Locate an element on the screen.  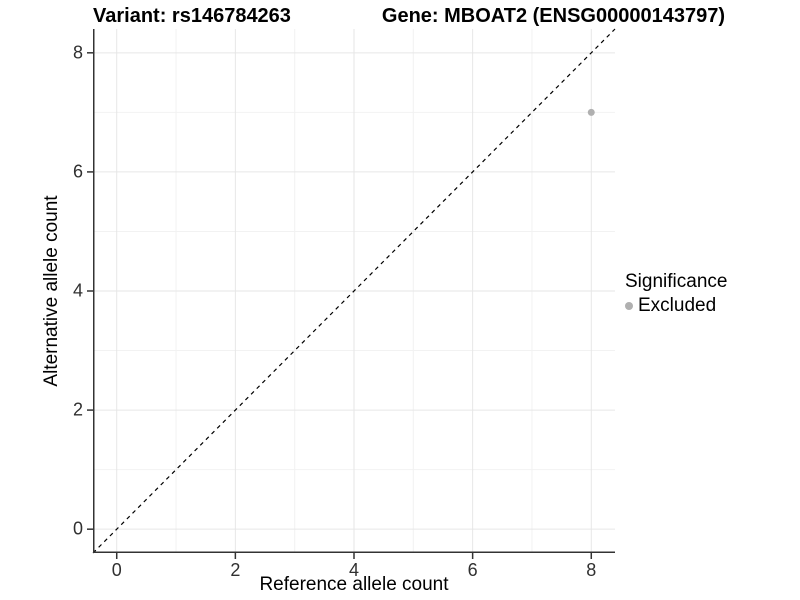
gene-title: Gene: MBOAT2 (ENSG00000143797) is located at coordinates (553, 16).